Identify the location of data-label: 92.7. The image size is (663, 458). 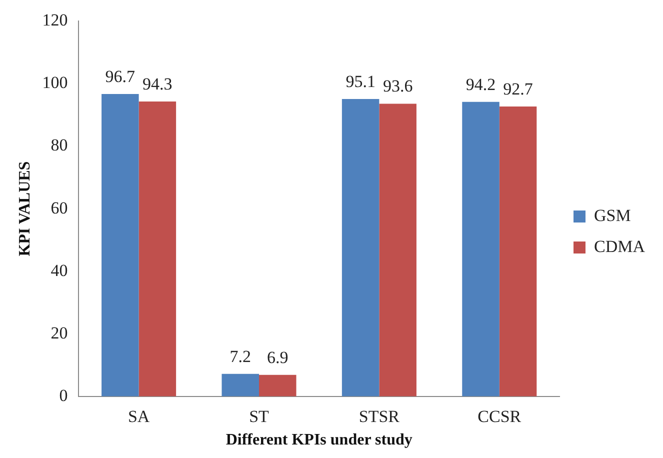
(518, 89).